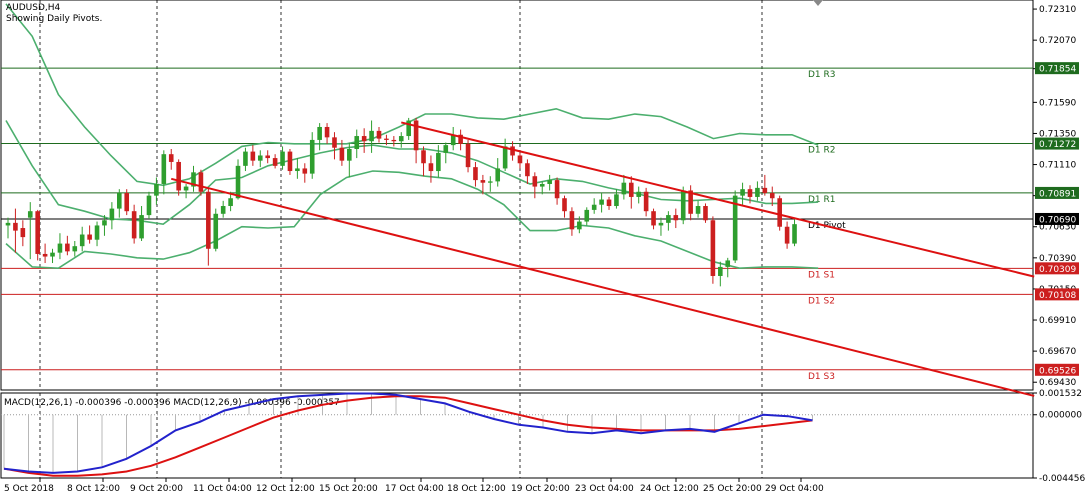  What do you see at coordinates (1057, 103) in the screenshot?
I see `y-tick-label: 0.71590` at bounding box center [1057, 103].